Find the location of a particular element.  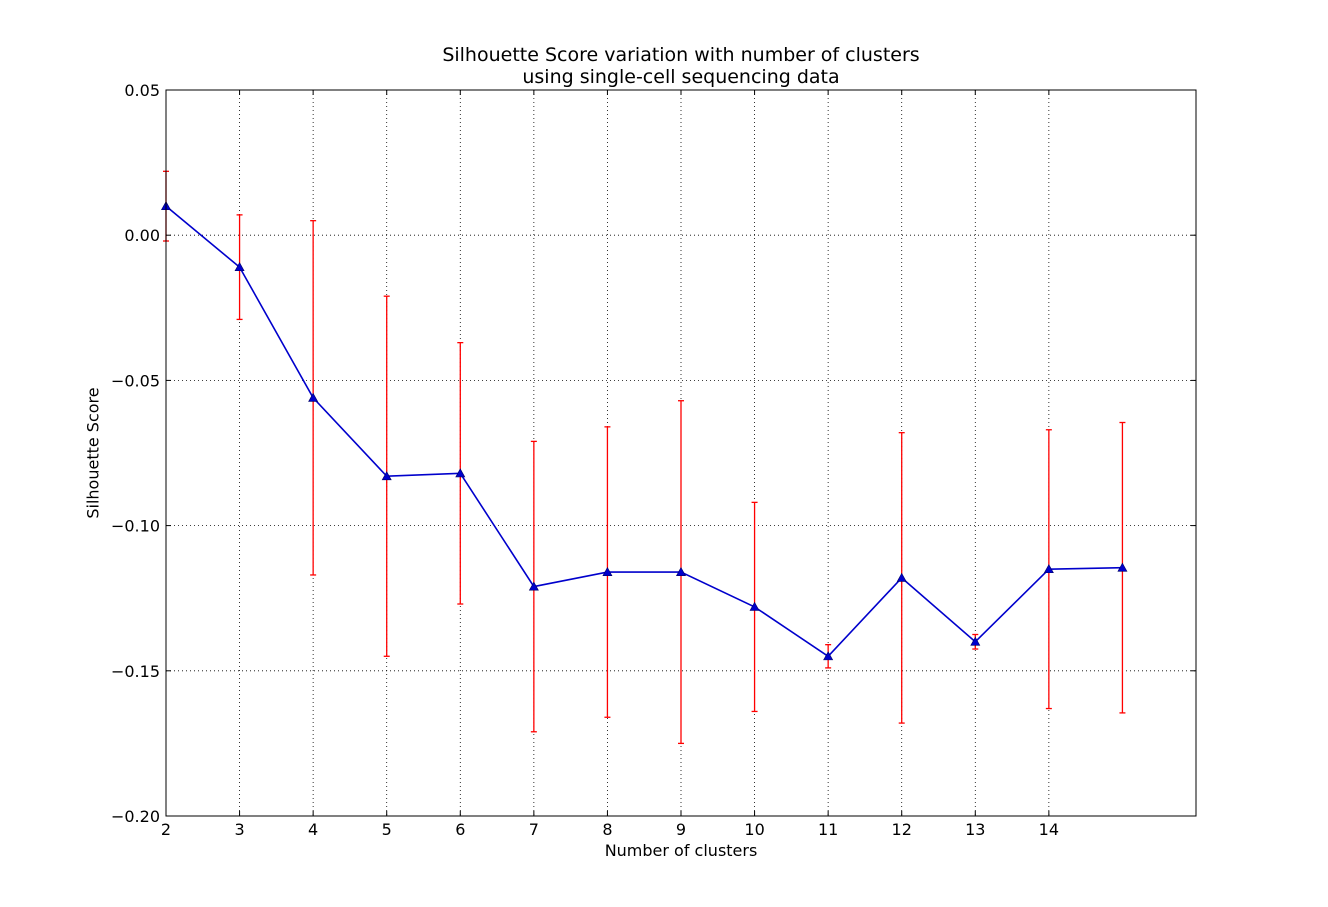

x-tick-label: 9 is located at coordinates (681, 829).